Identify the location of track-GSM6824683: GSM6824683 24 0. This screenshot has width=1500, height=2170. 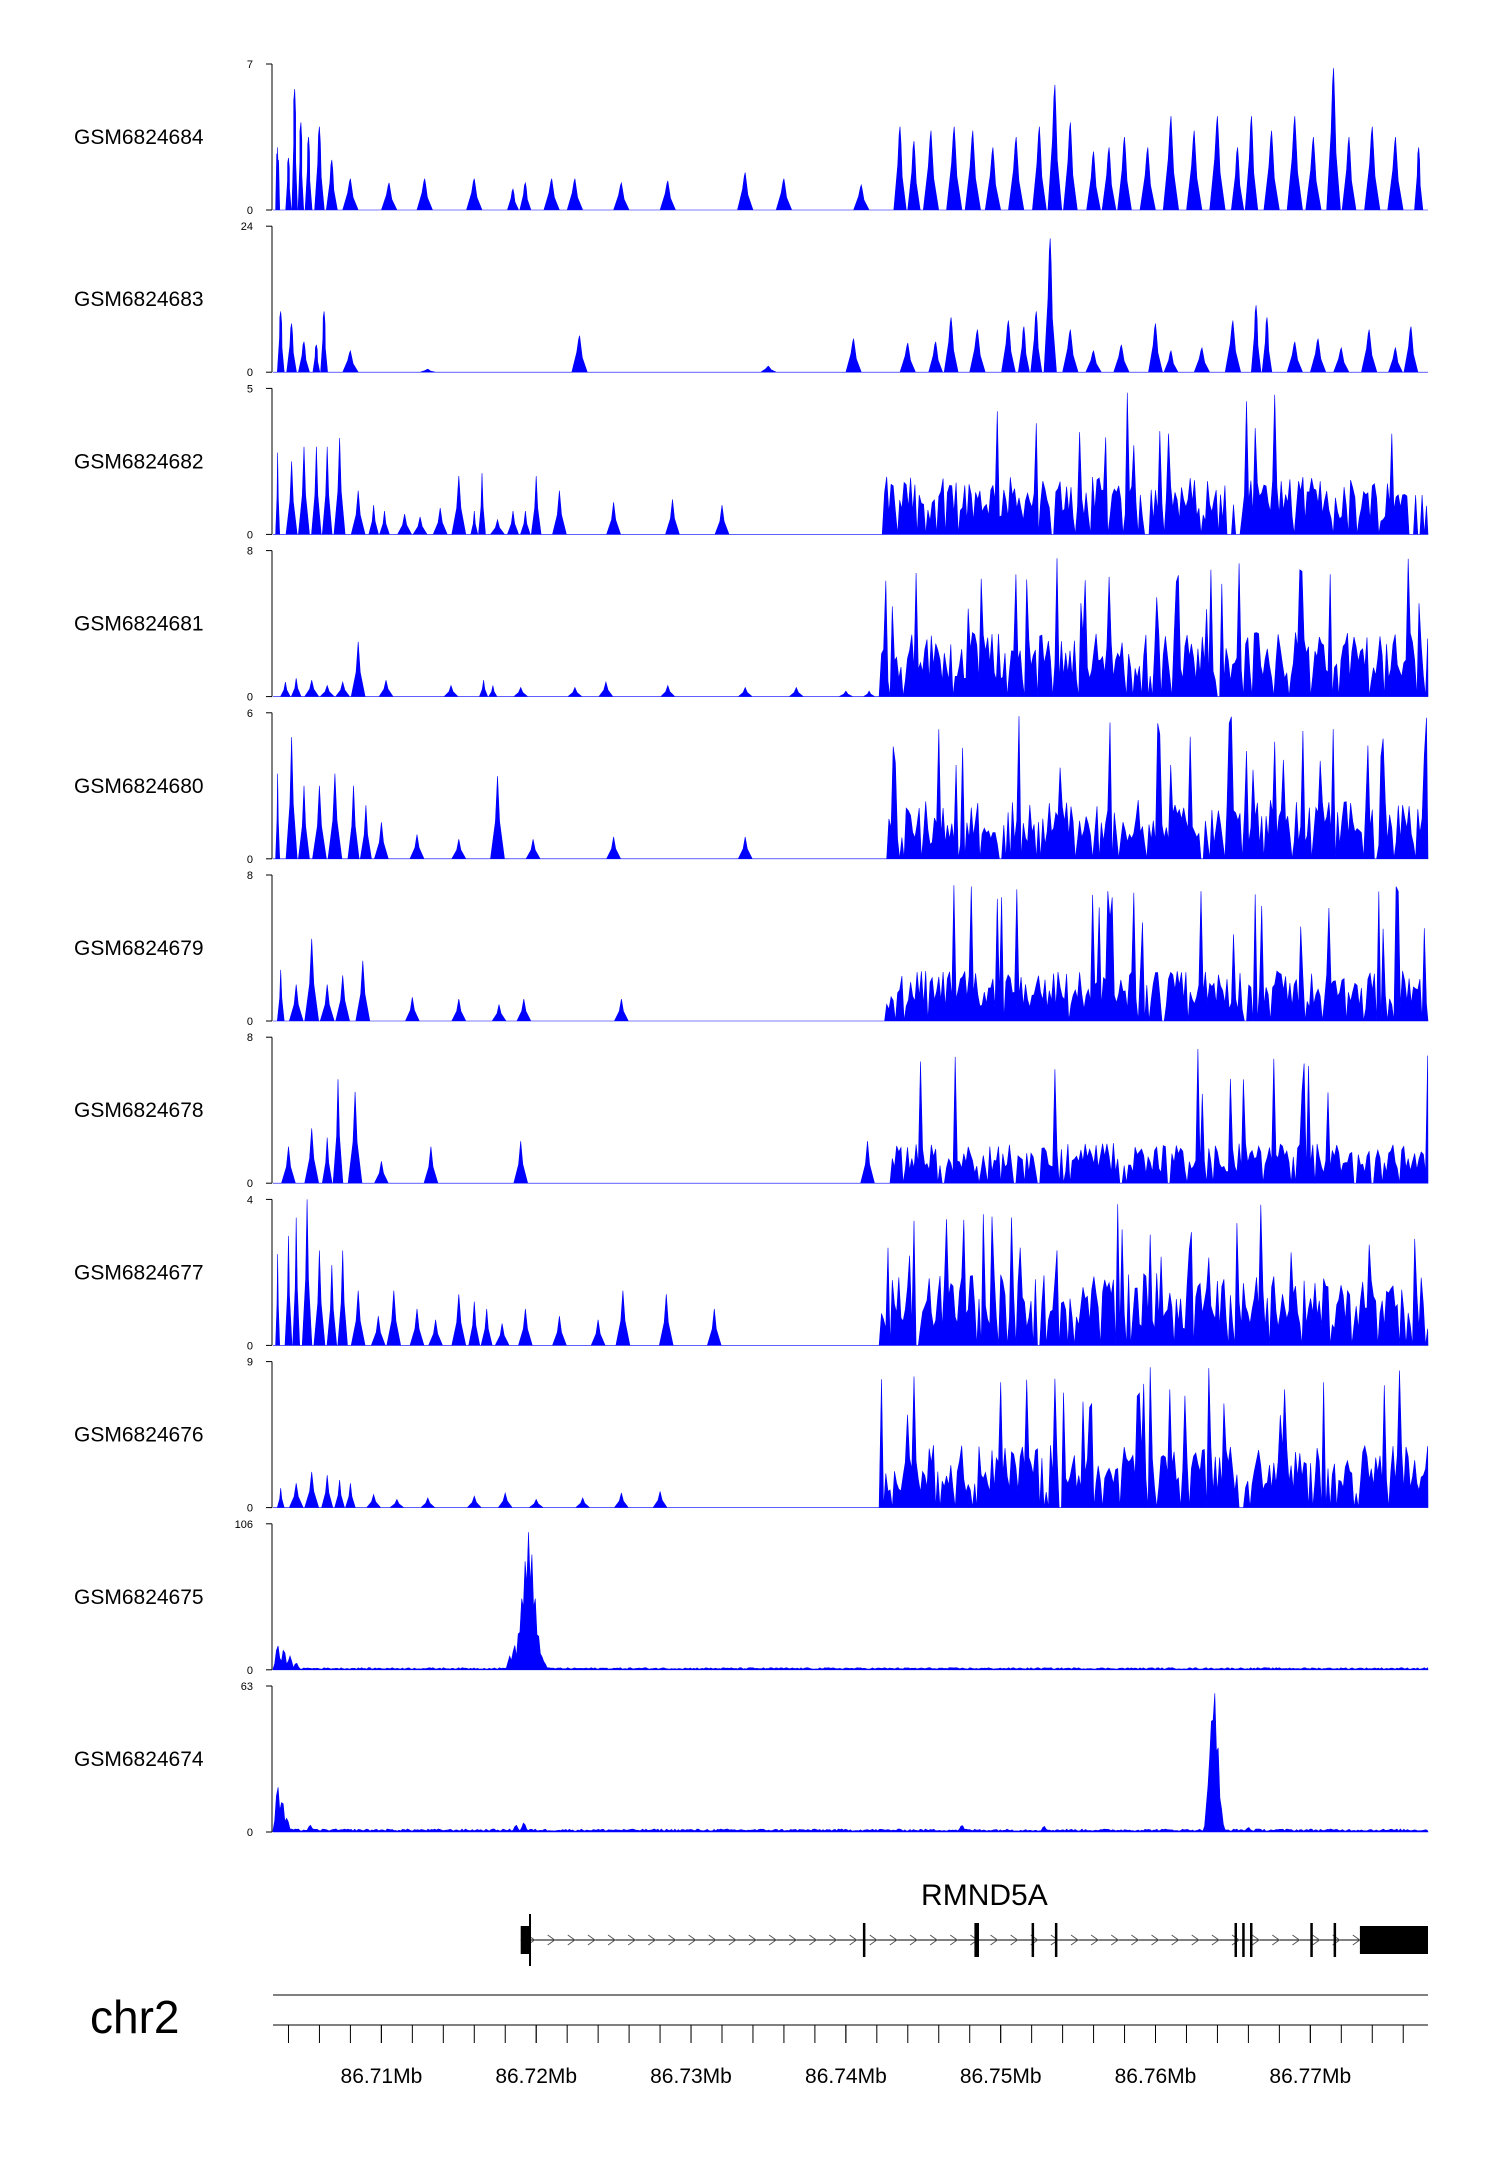
(751, 300).